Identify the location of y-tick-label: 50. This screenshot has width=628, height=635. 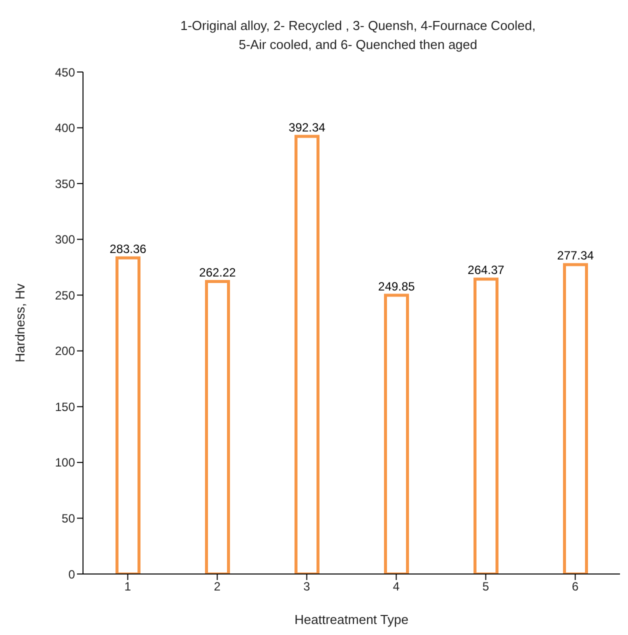
(69, 518).